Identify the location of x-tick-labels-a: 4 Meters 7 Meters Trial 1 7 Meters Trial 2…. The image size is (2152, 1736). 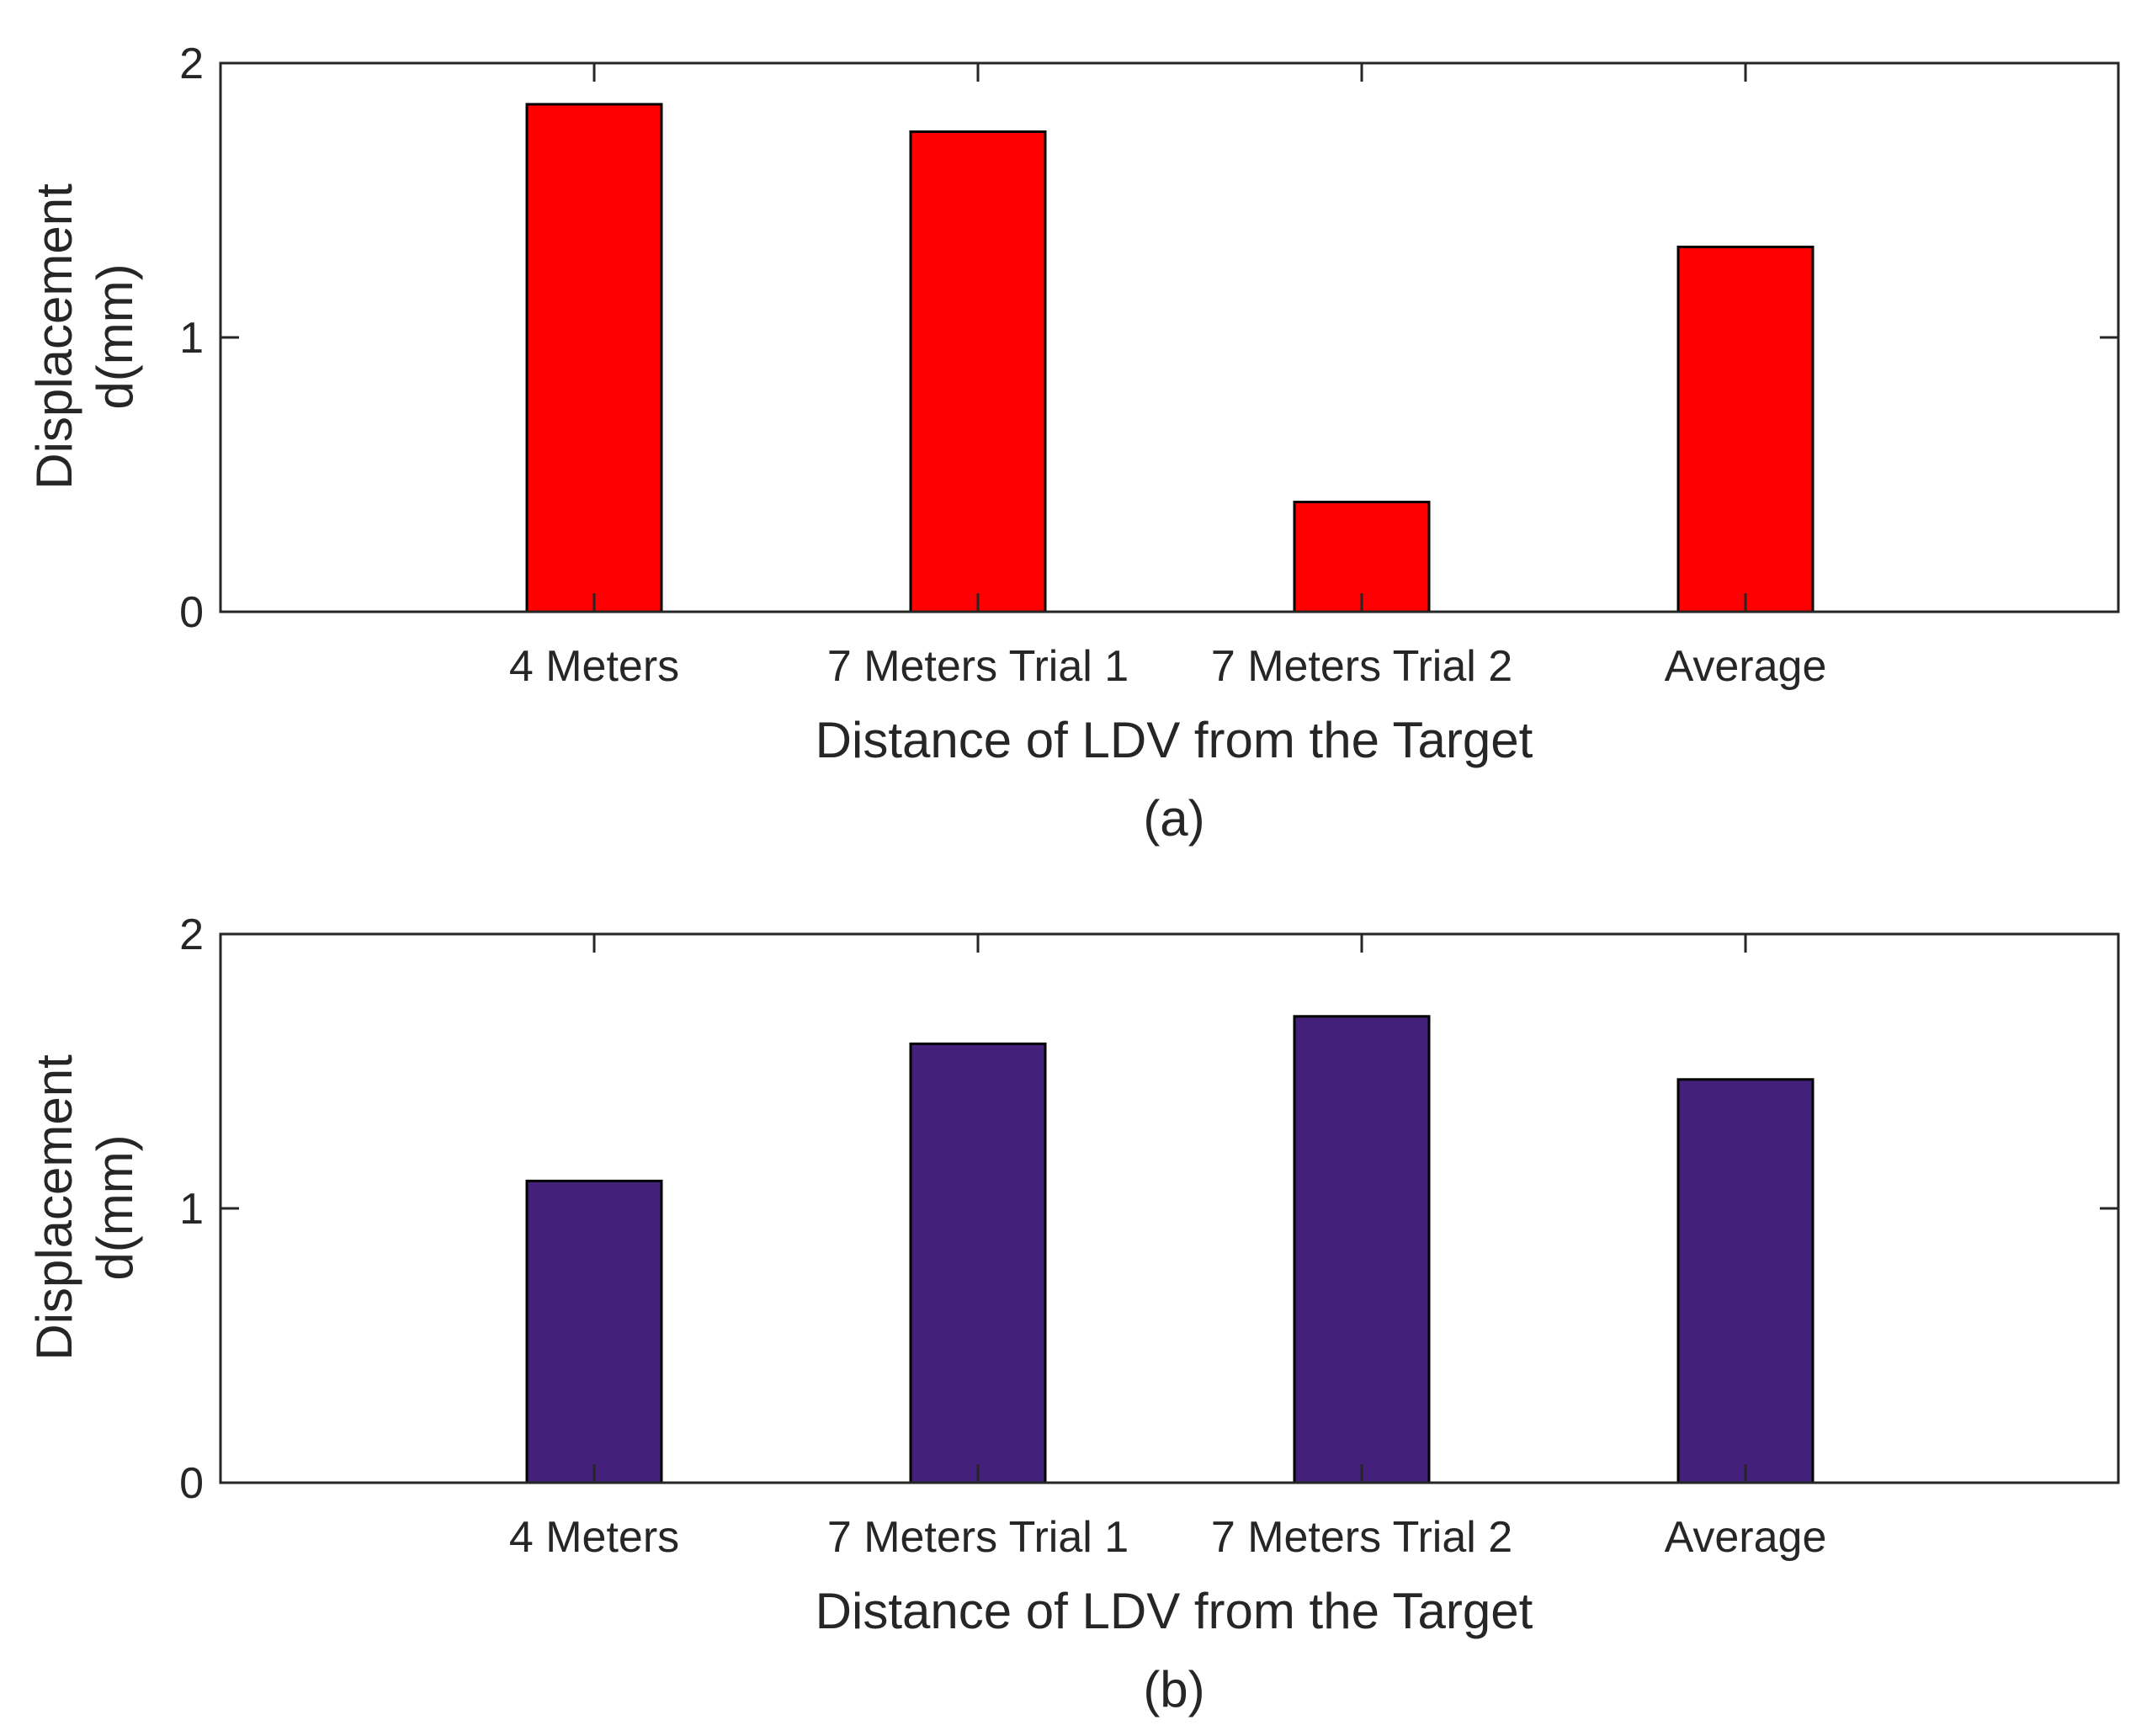
(1168, 666).